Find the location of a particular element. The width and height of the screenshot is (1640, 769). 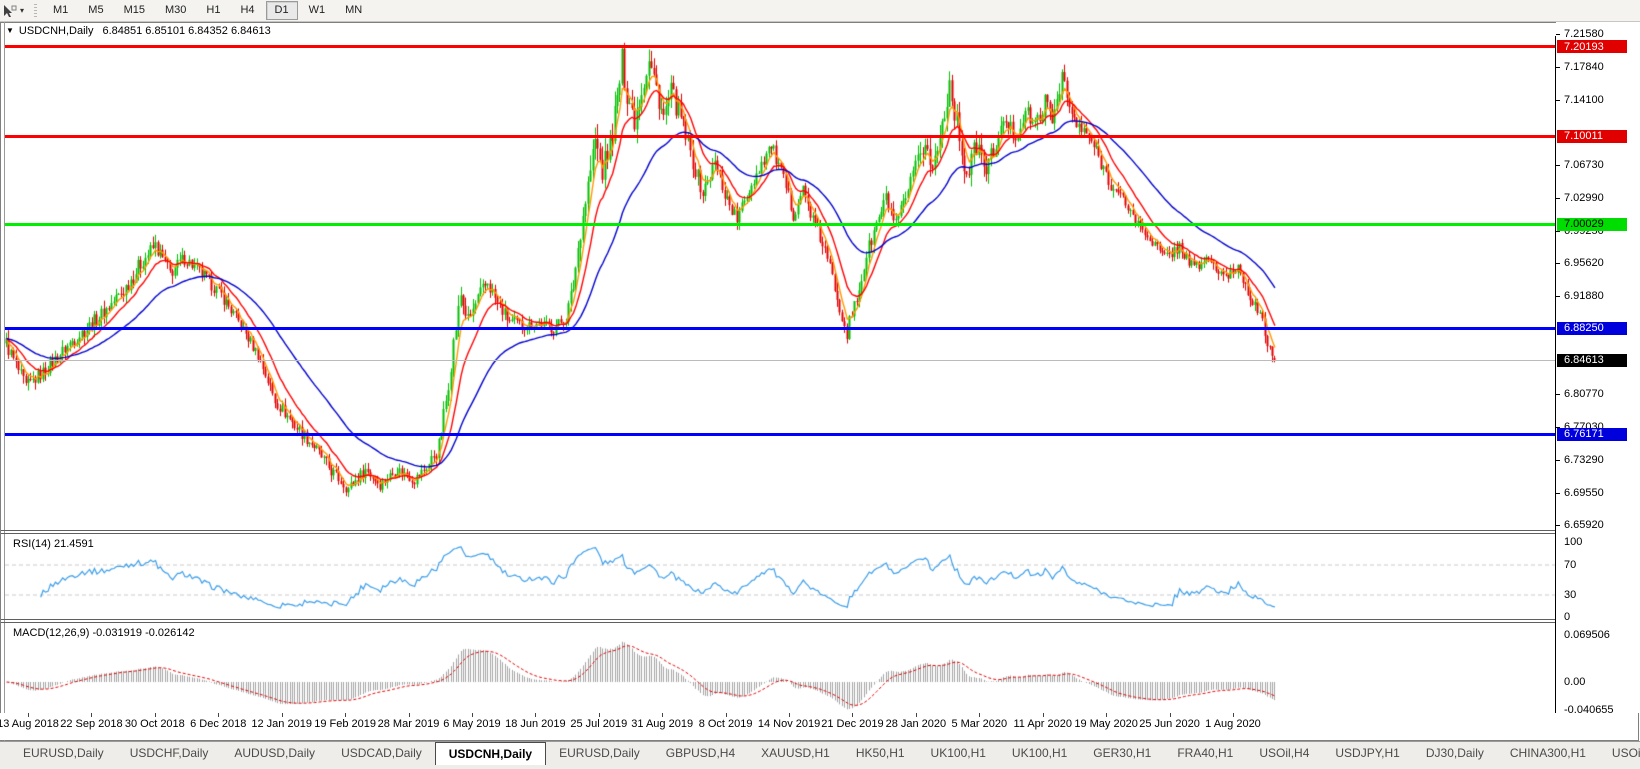

date-axis-label: 30 Oct 2018 is located at coordinates (154, 724).